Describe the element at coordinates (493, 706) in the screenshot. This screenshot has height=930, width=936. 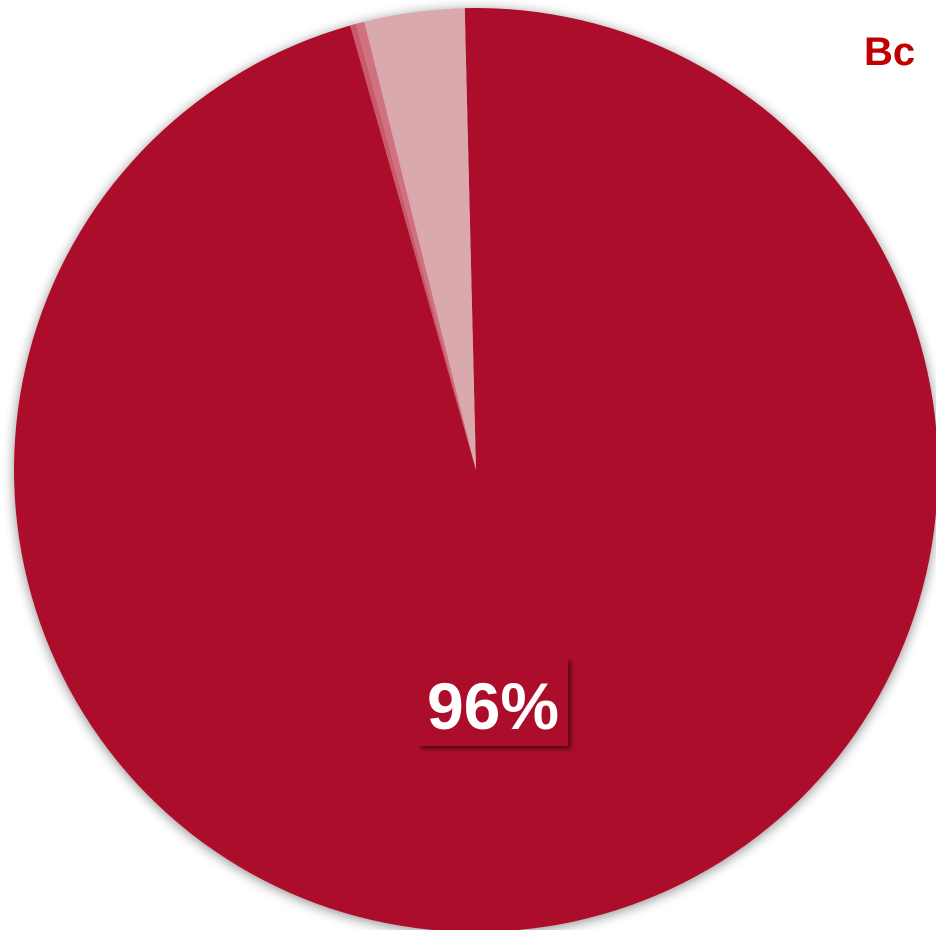
I see `data-label-1: 96%` at that location.